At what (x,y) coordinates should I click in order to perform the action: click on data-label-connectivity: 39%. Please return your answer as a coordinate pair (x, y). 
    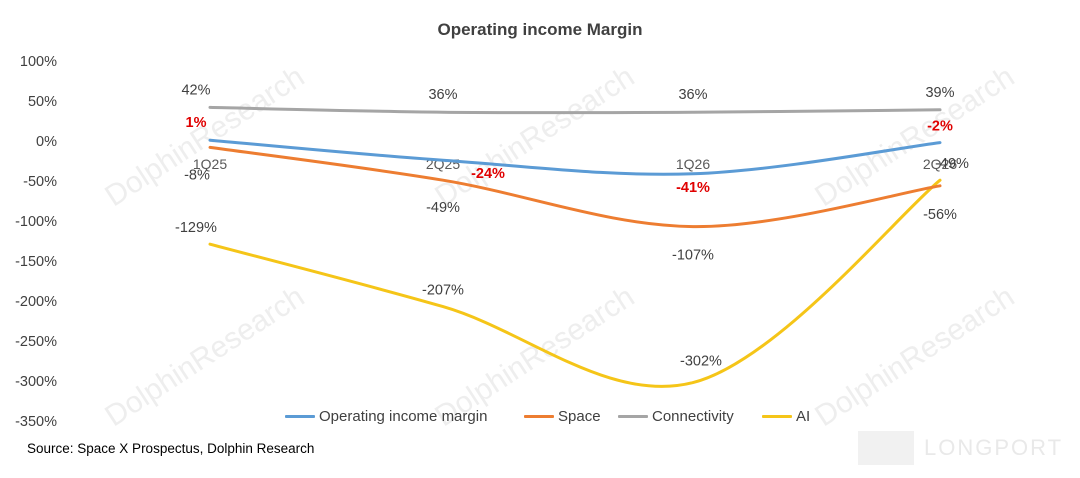
    Looking at the image, I should click on (939, 93).